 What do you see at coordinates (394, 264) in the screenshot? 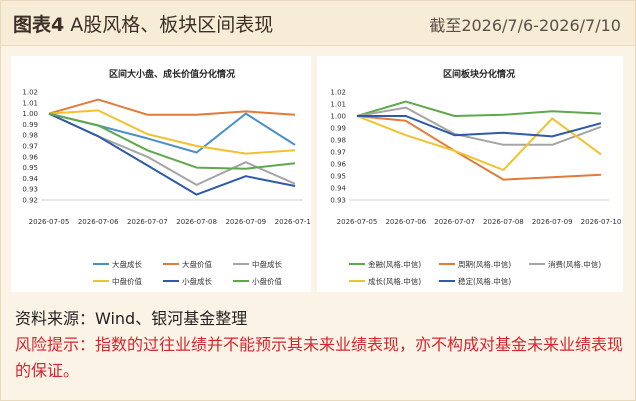
I see `legend-label: 金融(风格.中信)` at bounding box center [394, 264].